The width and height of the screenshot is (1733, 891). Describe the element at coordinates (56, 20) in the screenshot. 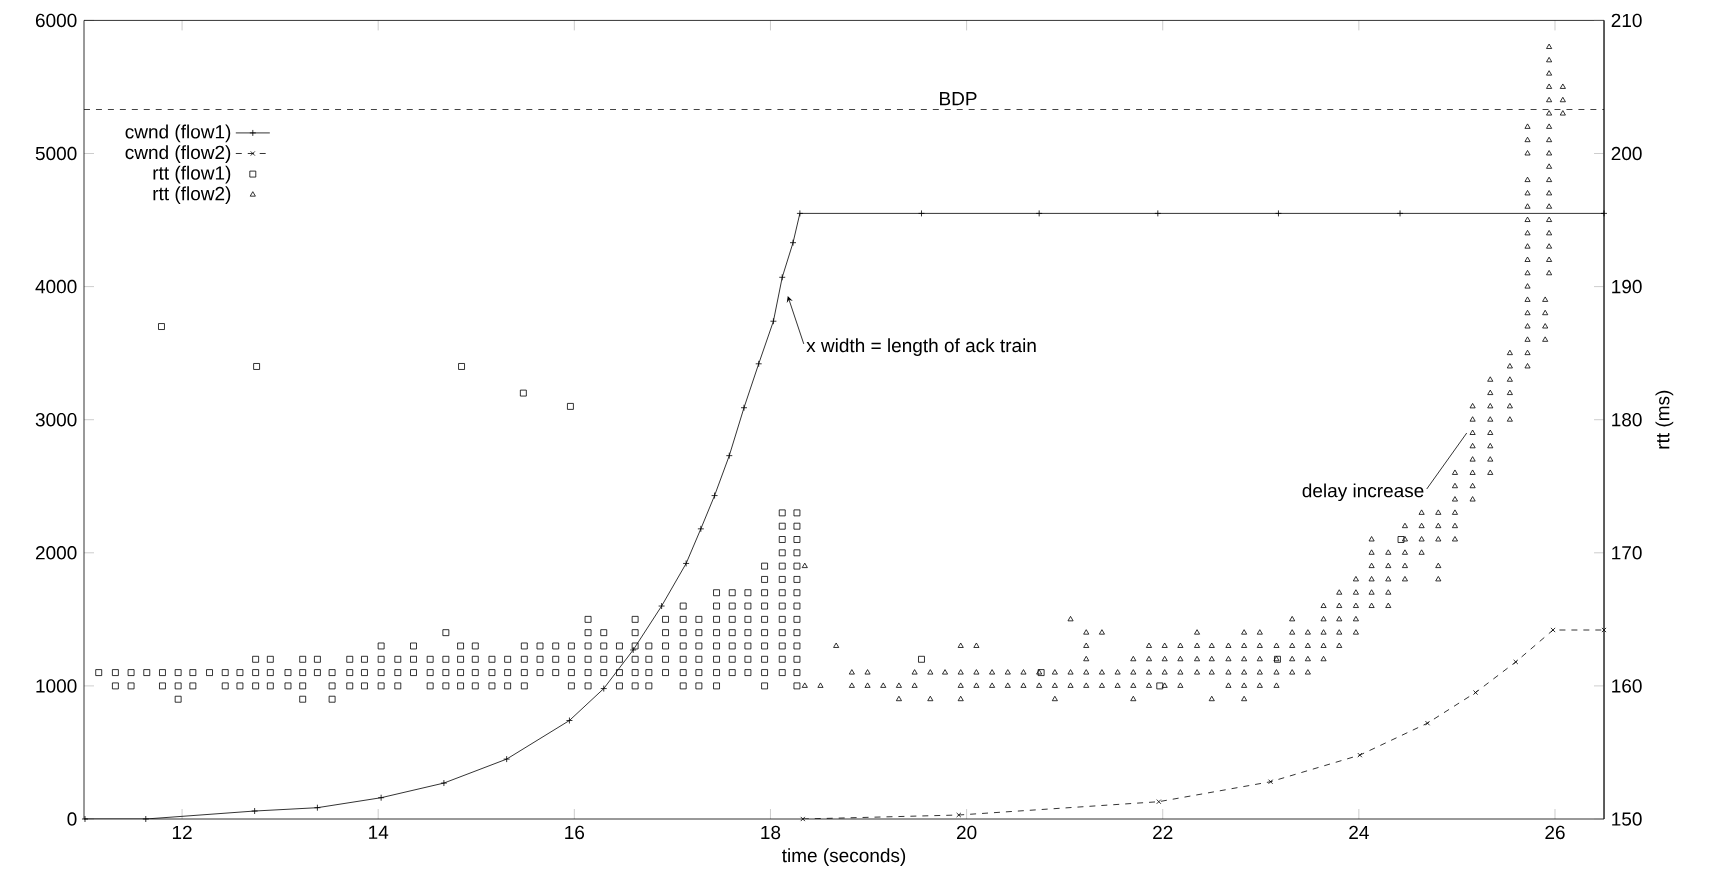

I see `y-tick-label: 6000` at that location.